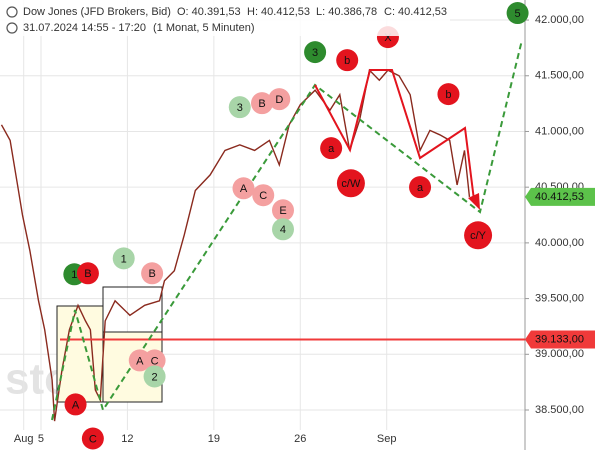 Image resolution: width=595 pixels, height=450 pixels. I want to click on x-tick-label: 5, so click(41, 439).